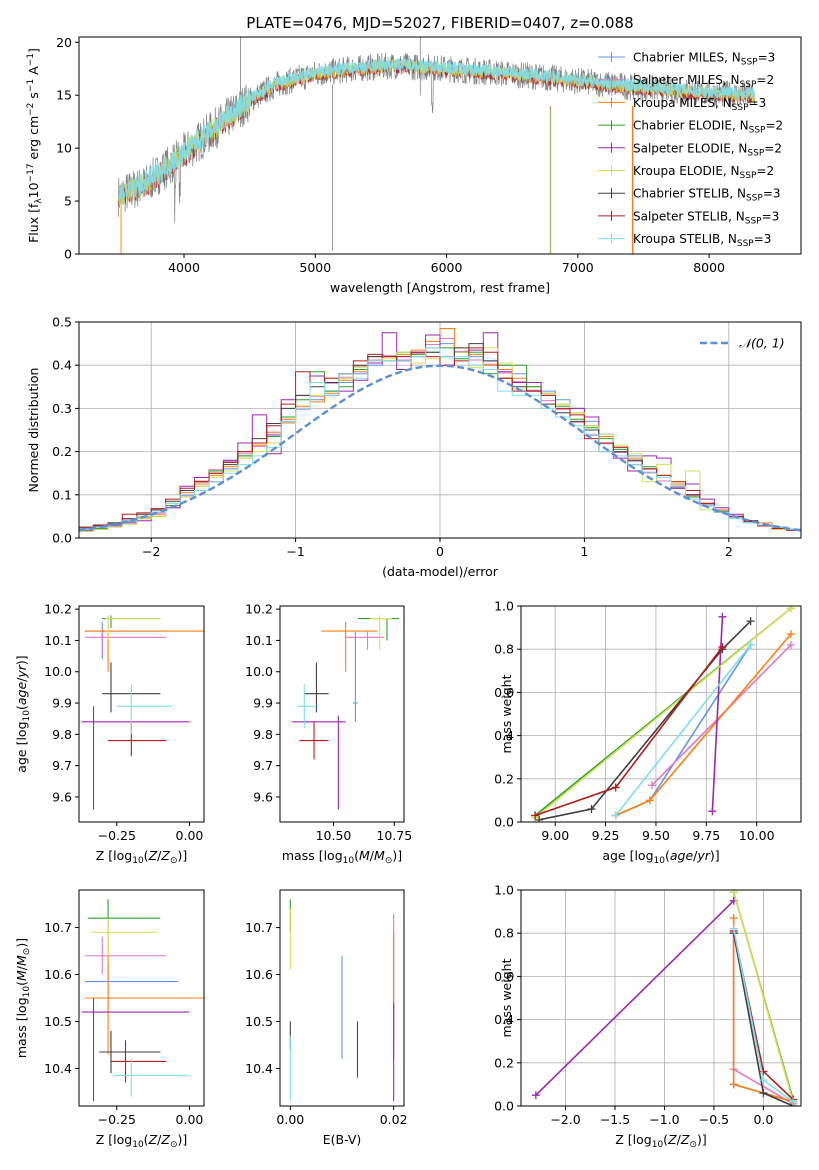 This screenshot has width=819, height=1170. Describe the element at coordinates (615, 1119) in the screenshot. I see `x-tick-label: −1.5` at that location.